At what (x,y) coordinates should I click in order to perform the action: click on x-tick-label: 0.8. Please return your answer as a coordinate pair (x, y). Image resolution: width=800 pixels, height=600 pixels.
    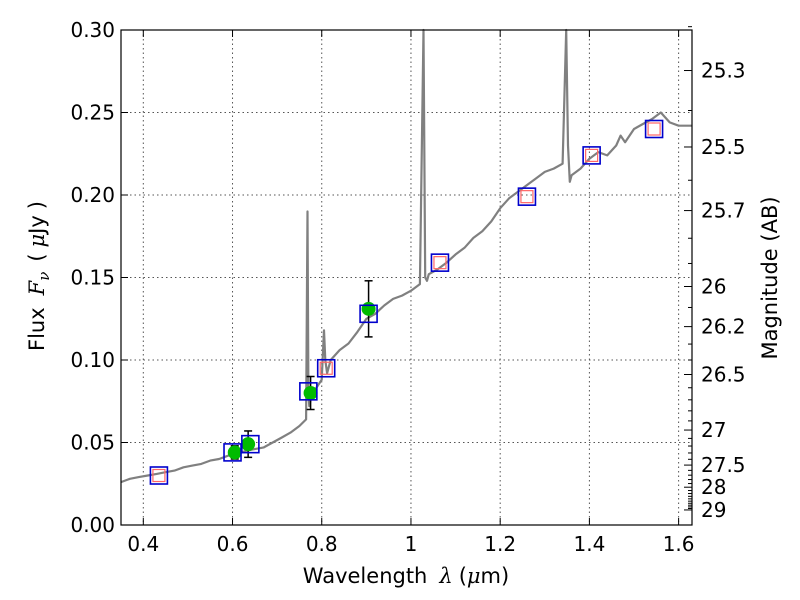
    Looking at the image, I should click on (322, 544).